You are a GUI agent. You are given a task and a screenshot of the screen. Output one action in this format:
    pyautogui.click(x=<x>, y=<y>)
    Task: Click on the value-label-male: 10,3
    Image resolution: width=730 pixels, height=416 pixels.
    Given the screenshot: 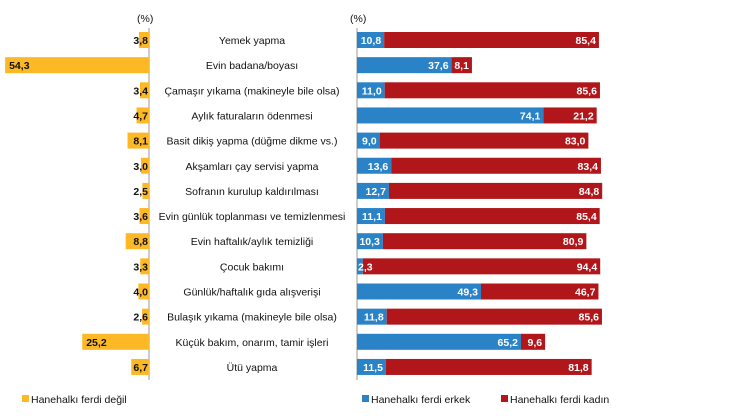 What is the action you would take?
    pyautogui.click(x=369, y=242)
    